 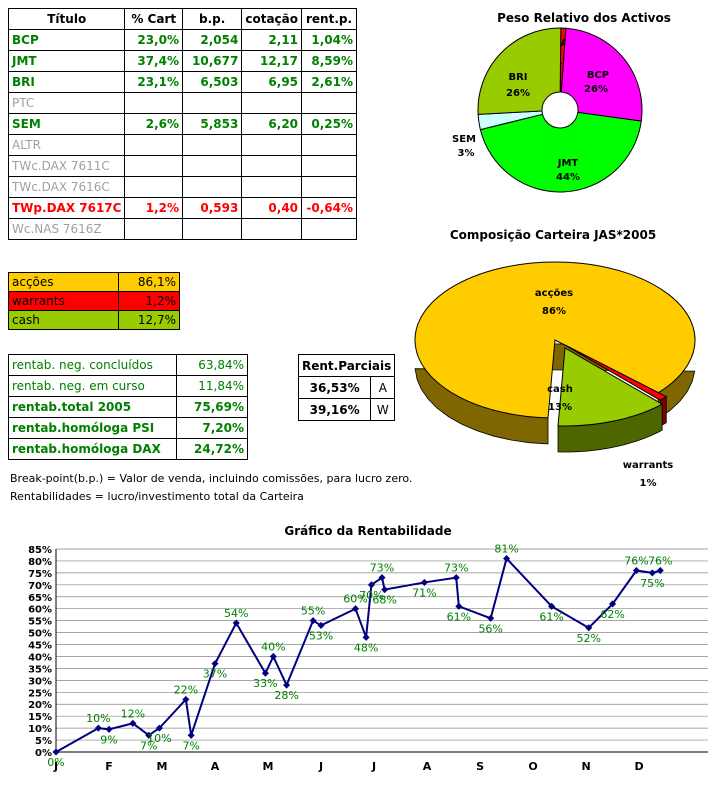 I want to click on allocation-row: acções 86,1%, so click(x=94, y=282).